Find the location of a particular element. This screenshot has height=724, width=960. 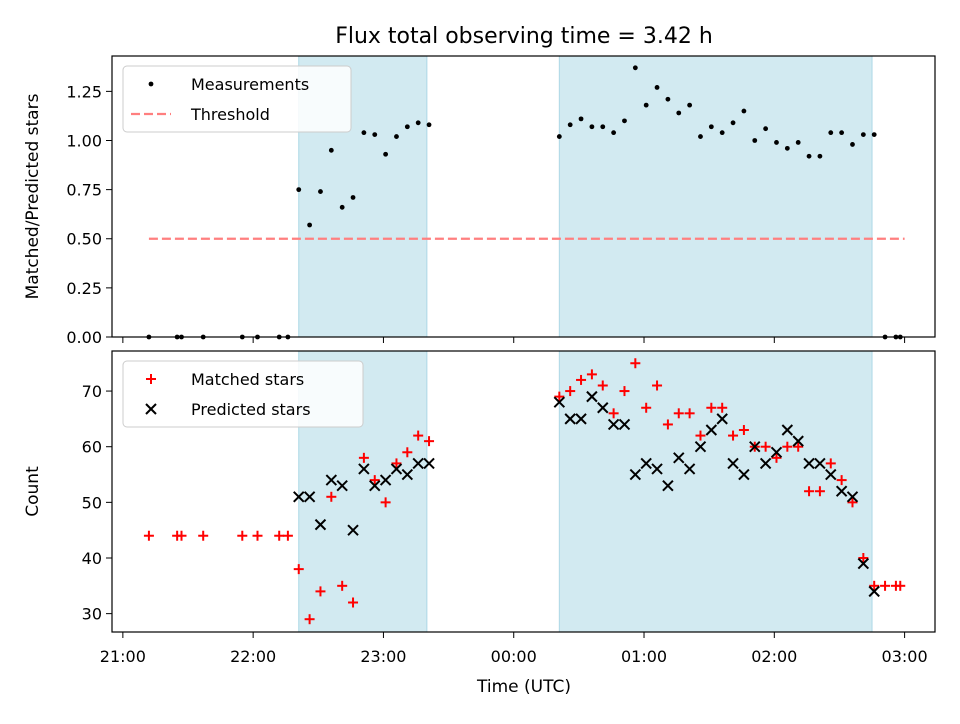

x-tick-label: 21:00 is located at coordinates (123, 656).